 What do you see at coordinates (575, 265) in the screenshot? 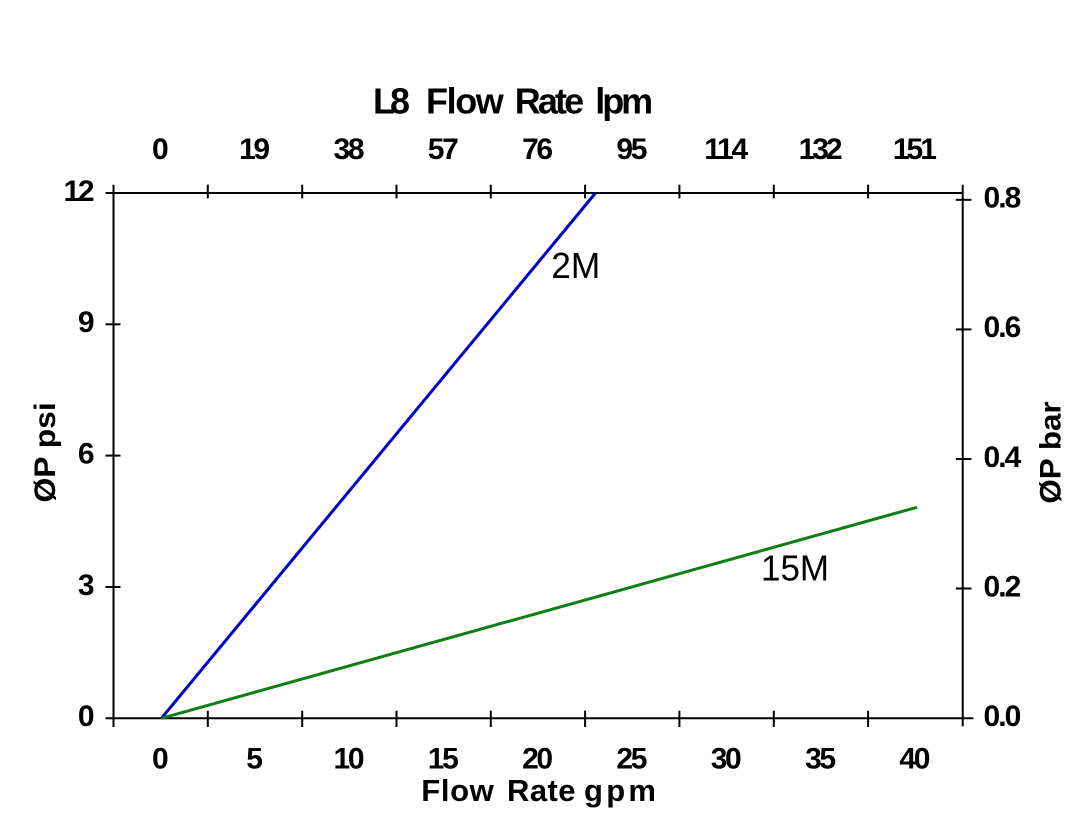
I see `svg-text: 2M` at bounding box center [575, 265].